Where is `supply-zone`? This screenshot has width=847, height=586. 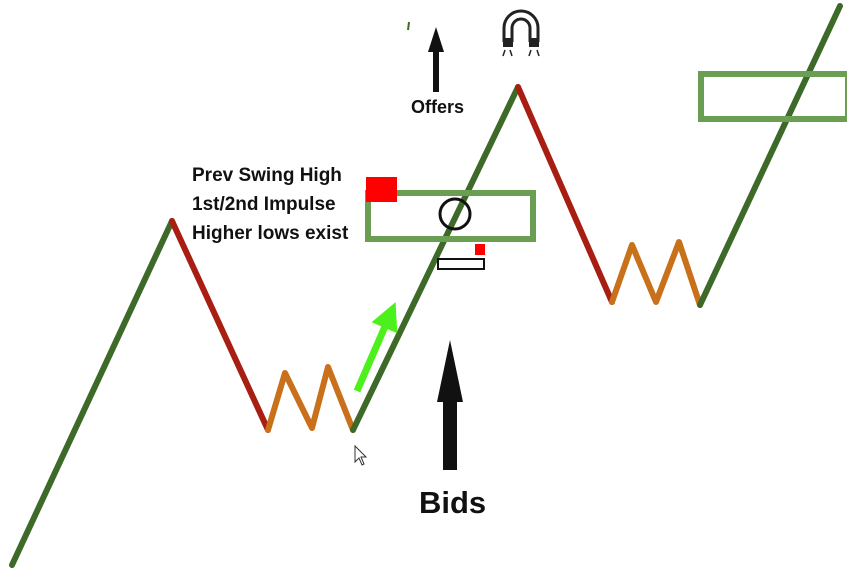 supply-zone is located at coordinates (772, 96).